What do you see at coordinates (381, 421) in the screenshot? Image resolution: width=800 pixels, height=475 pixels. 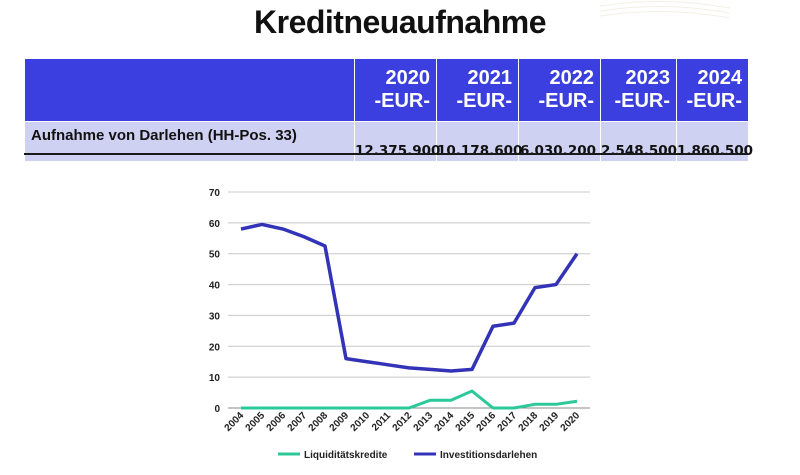 I see `x-tick-label: 2011` at bounding box center [381, 421].